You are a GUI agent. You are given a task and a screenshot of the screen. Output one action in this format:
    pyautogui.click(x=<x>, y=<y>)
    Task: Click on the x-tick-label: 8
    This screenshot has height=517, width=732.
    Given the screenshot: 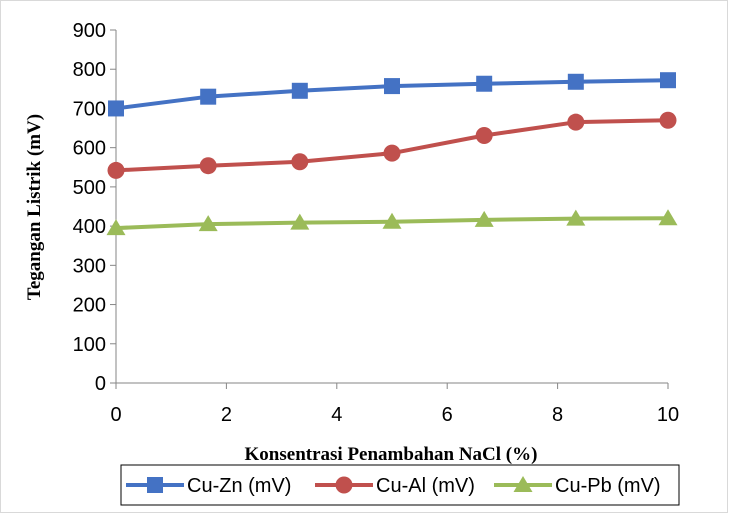 What is the action you would take?
    pyautogui.click(x=557, y=415)
    